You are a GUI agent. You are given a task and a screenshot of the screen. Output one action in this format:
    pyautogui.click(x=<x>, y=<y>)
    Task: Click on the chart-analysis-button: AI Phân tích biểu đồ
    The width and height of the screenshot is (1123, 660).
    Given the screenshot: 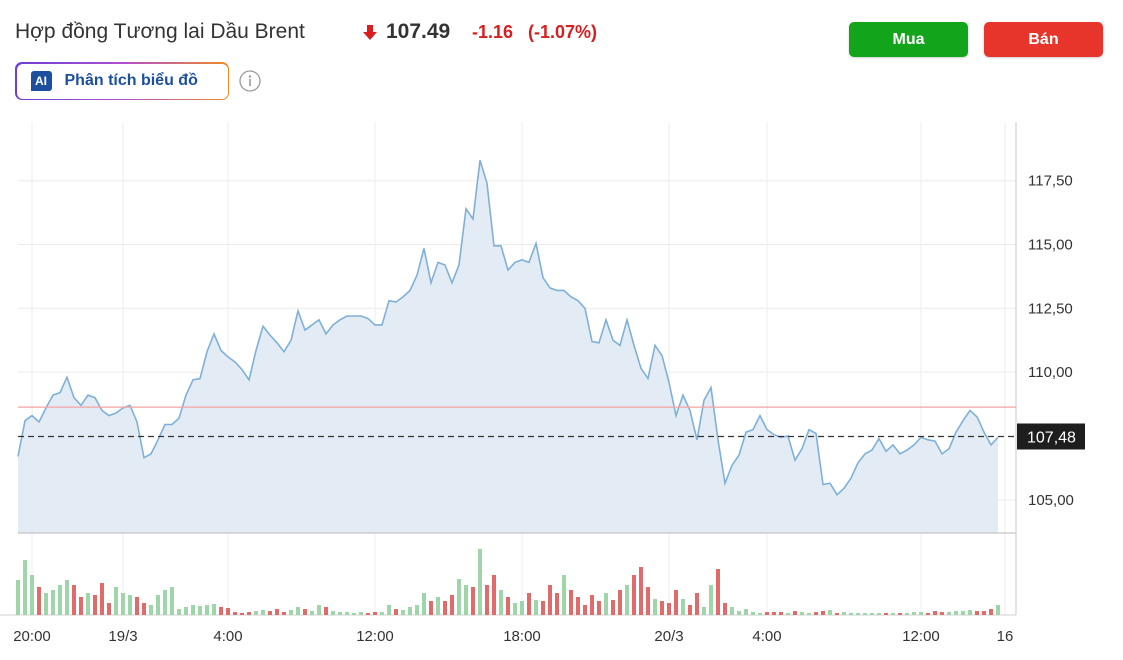 What is the action you would take?
    pyautogui.click(x=122, y=81)
    